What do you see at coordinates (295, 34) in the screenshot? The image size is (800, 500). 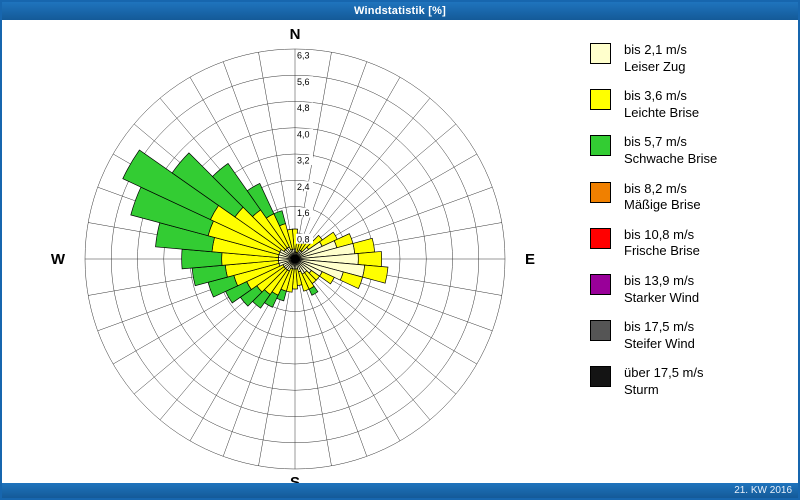 I see `compass-label-n: N` at bounding box center [295, 34].